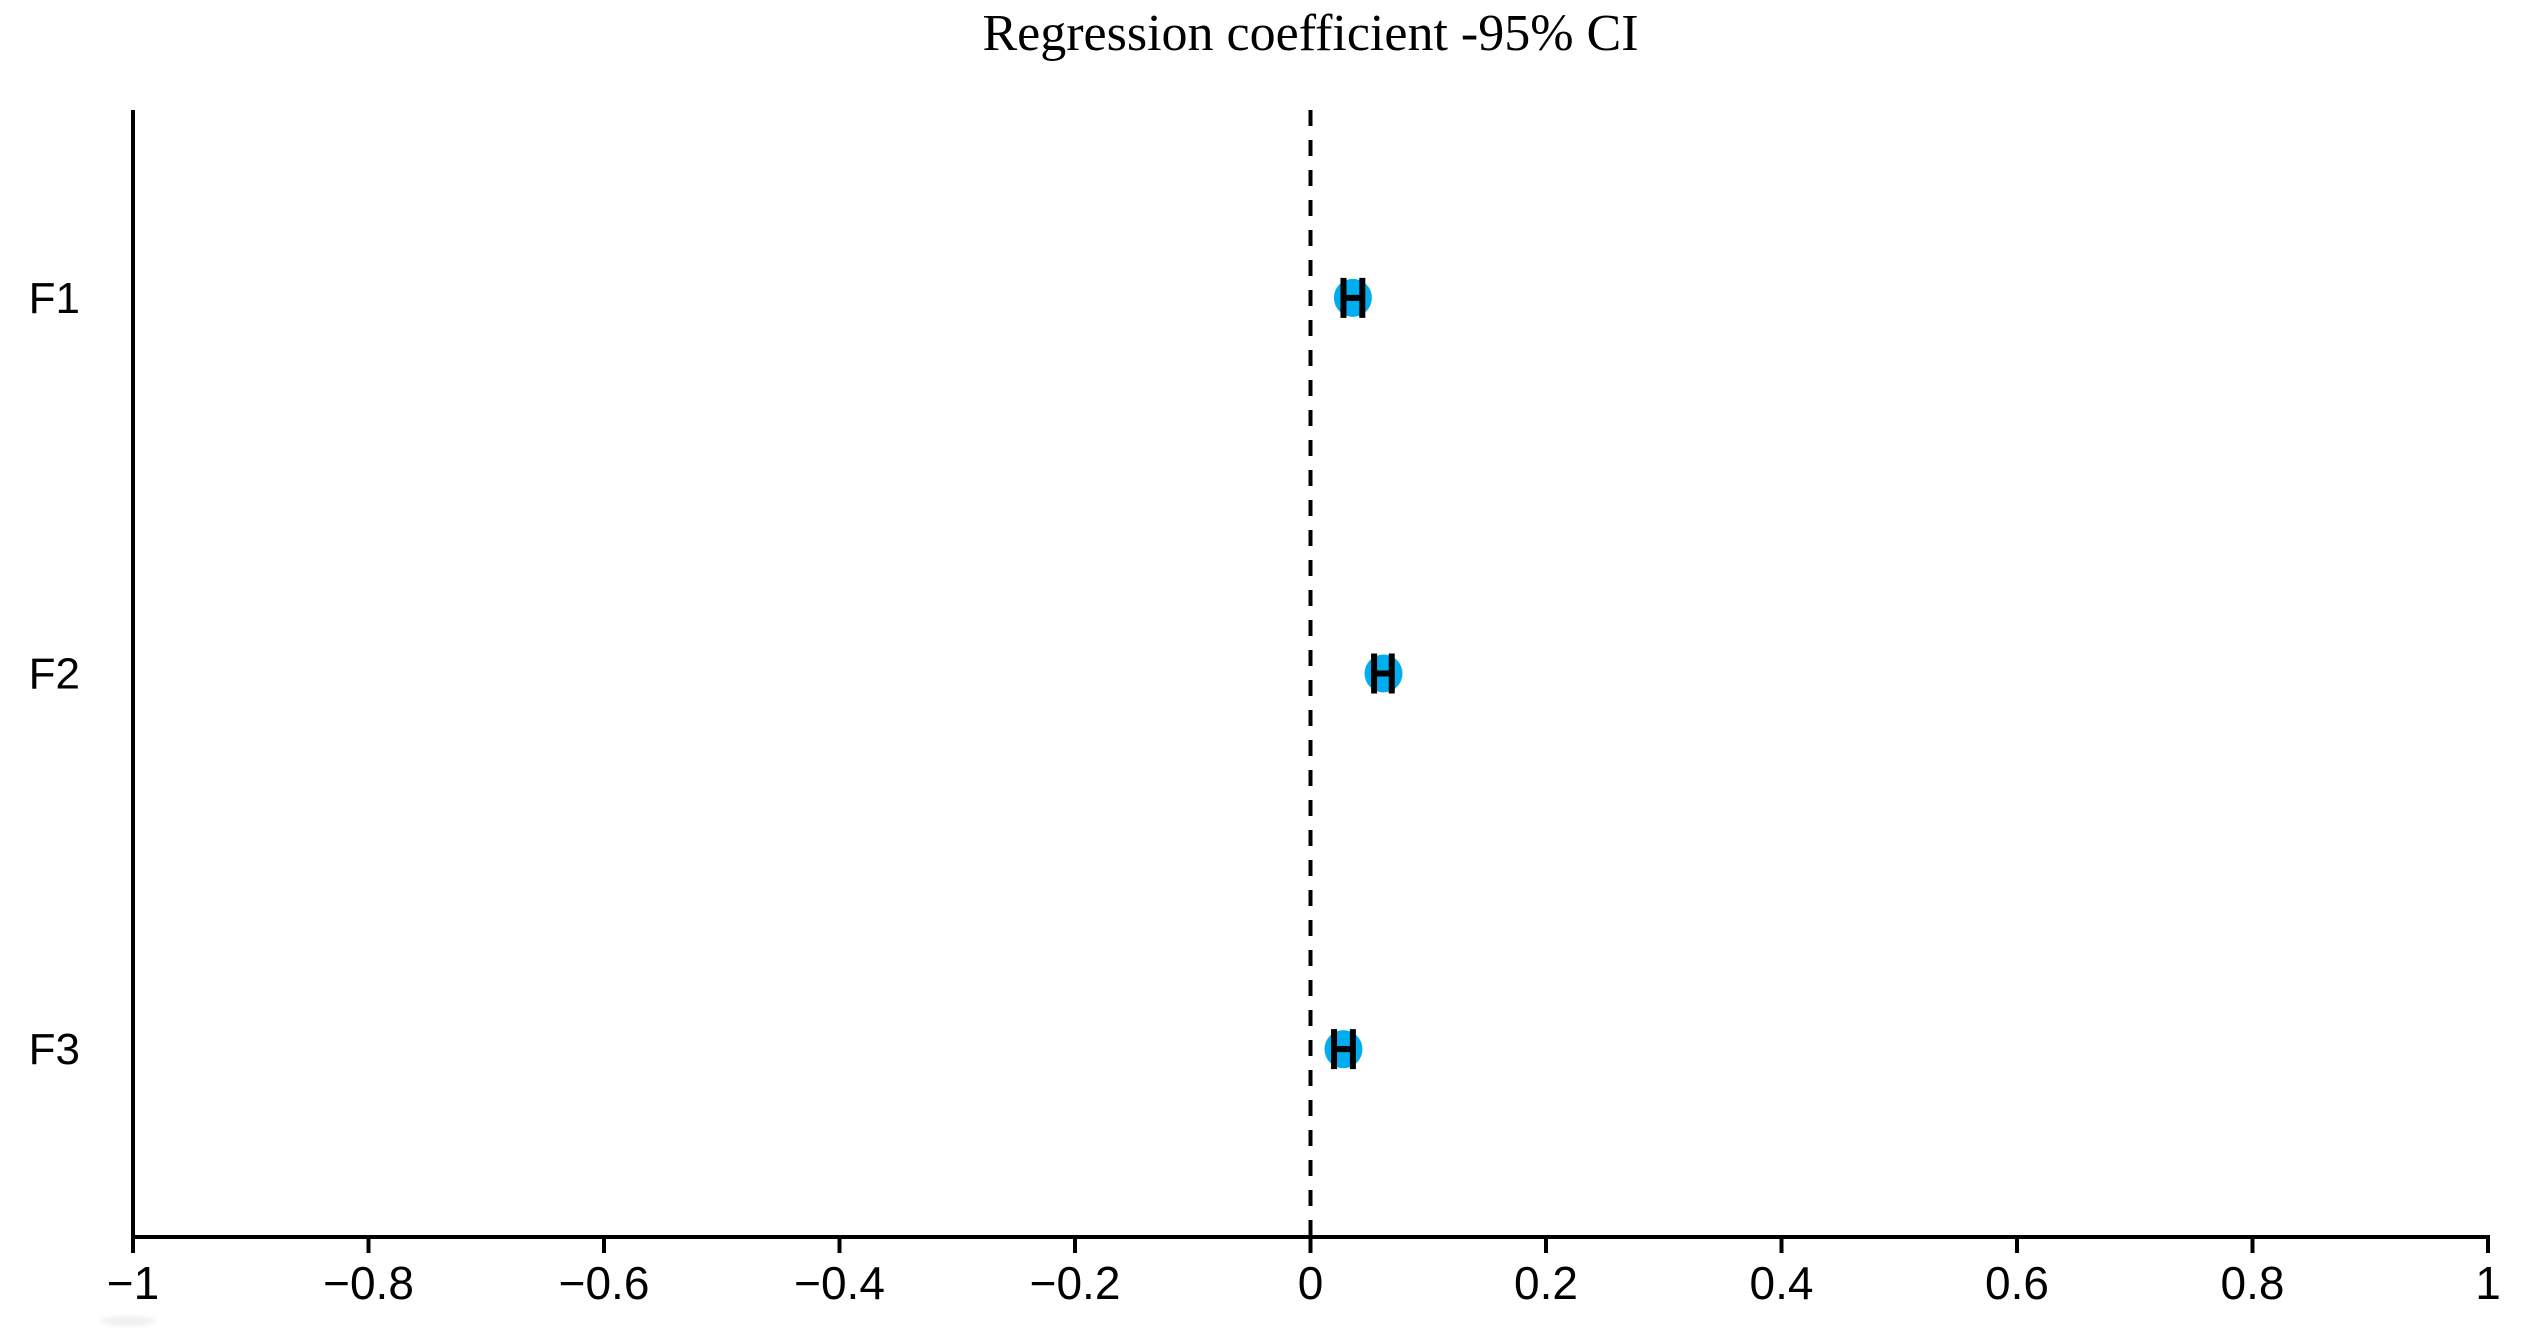 This screenshot has width=2526, height=1335. Describe the element at coordinates (368, 1283) in the screenshot. I see `x-tick-label: −0.8` at that location.